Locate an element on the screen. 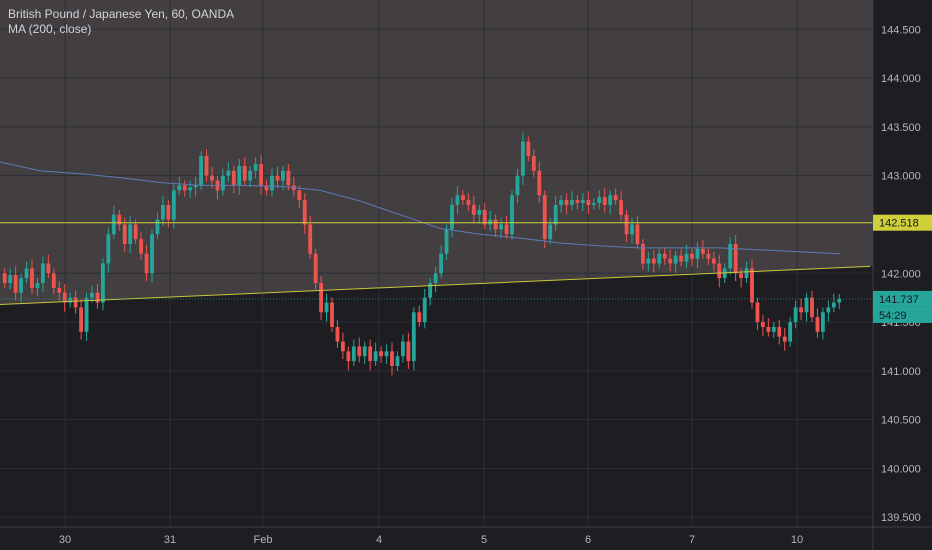 This screenshot has width=932, height=550. x-tick-label: 30 is located at coordinates (65, 540).